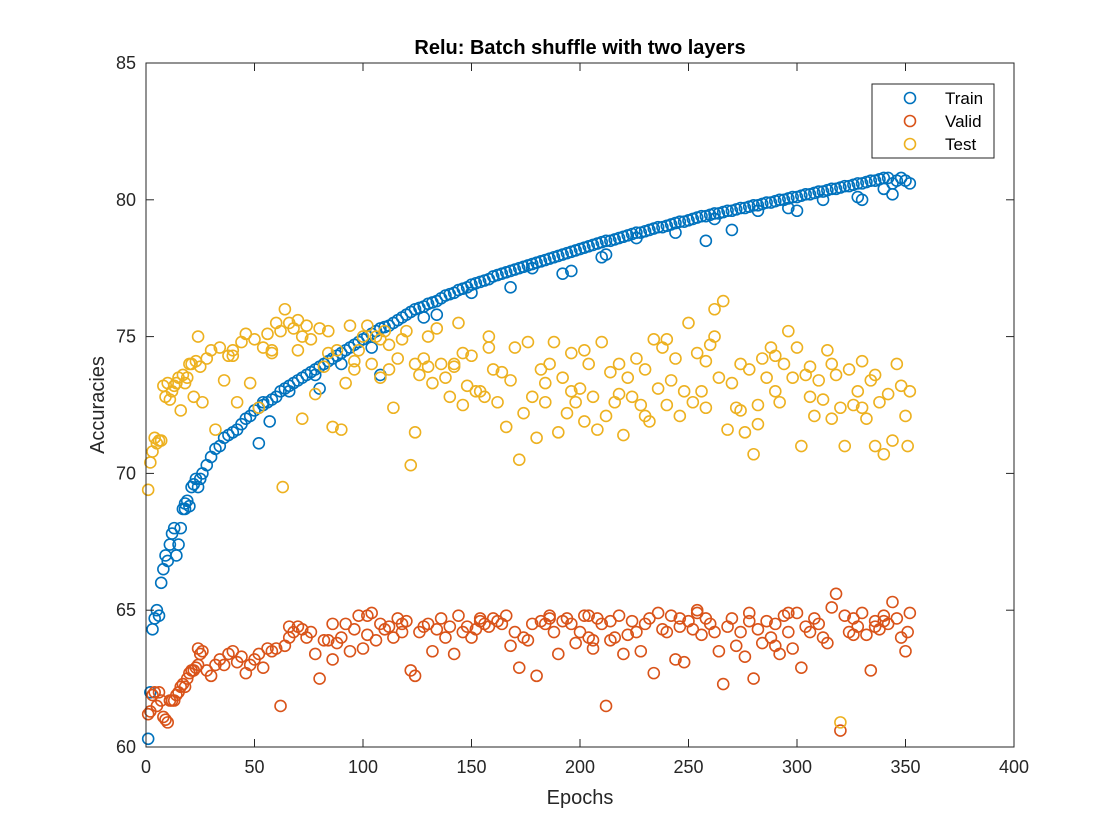 This screenshot has width=1120, height=840. What do you see at coordinates (126, 610) in the screenshot?
I see `y-tick-label: 65` at bounding box center [126, 610].